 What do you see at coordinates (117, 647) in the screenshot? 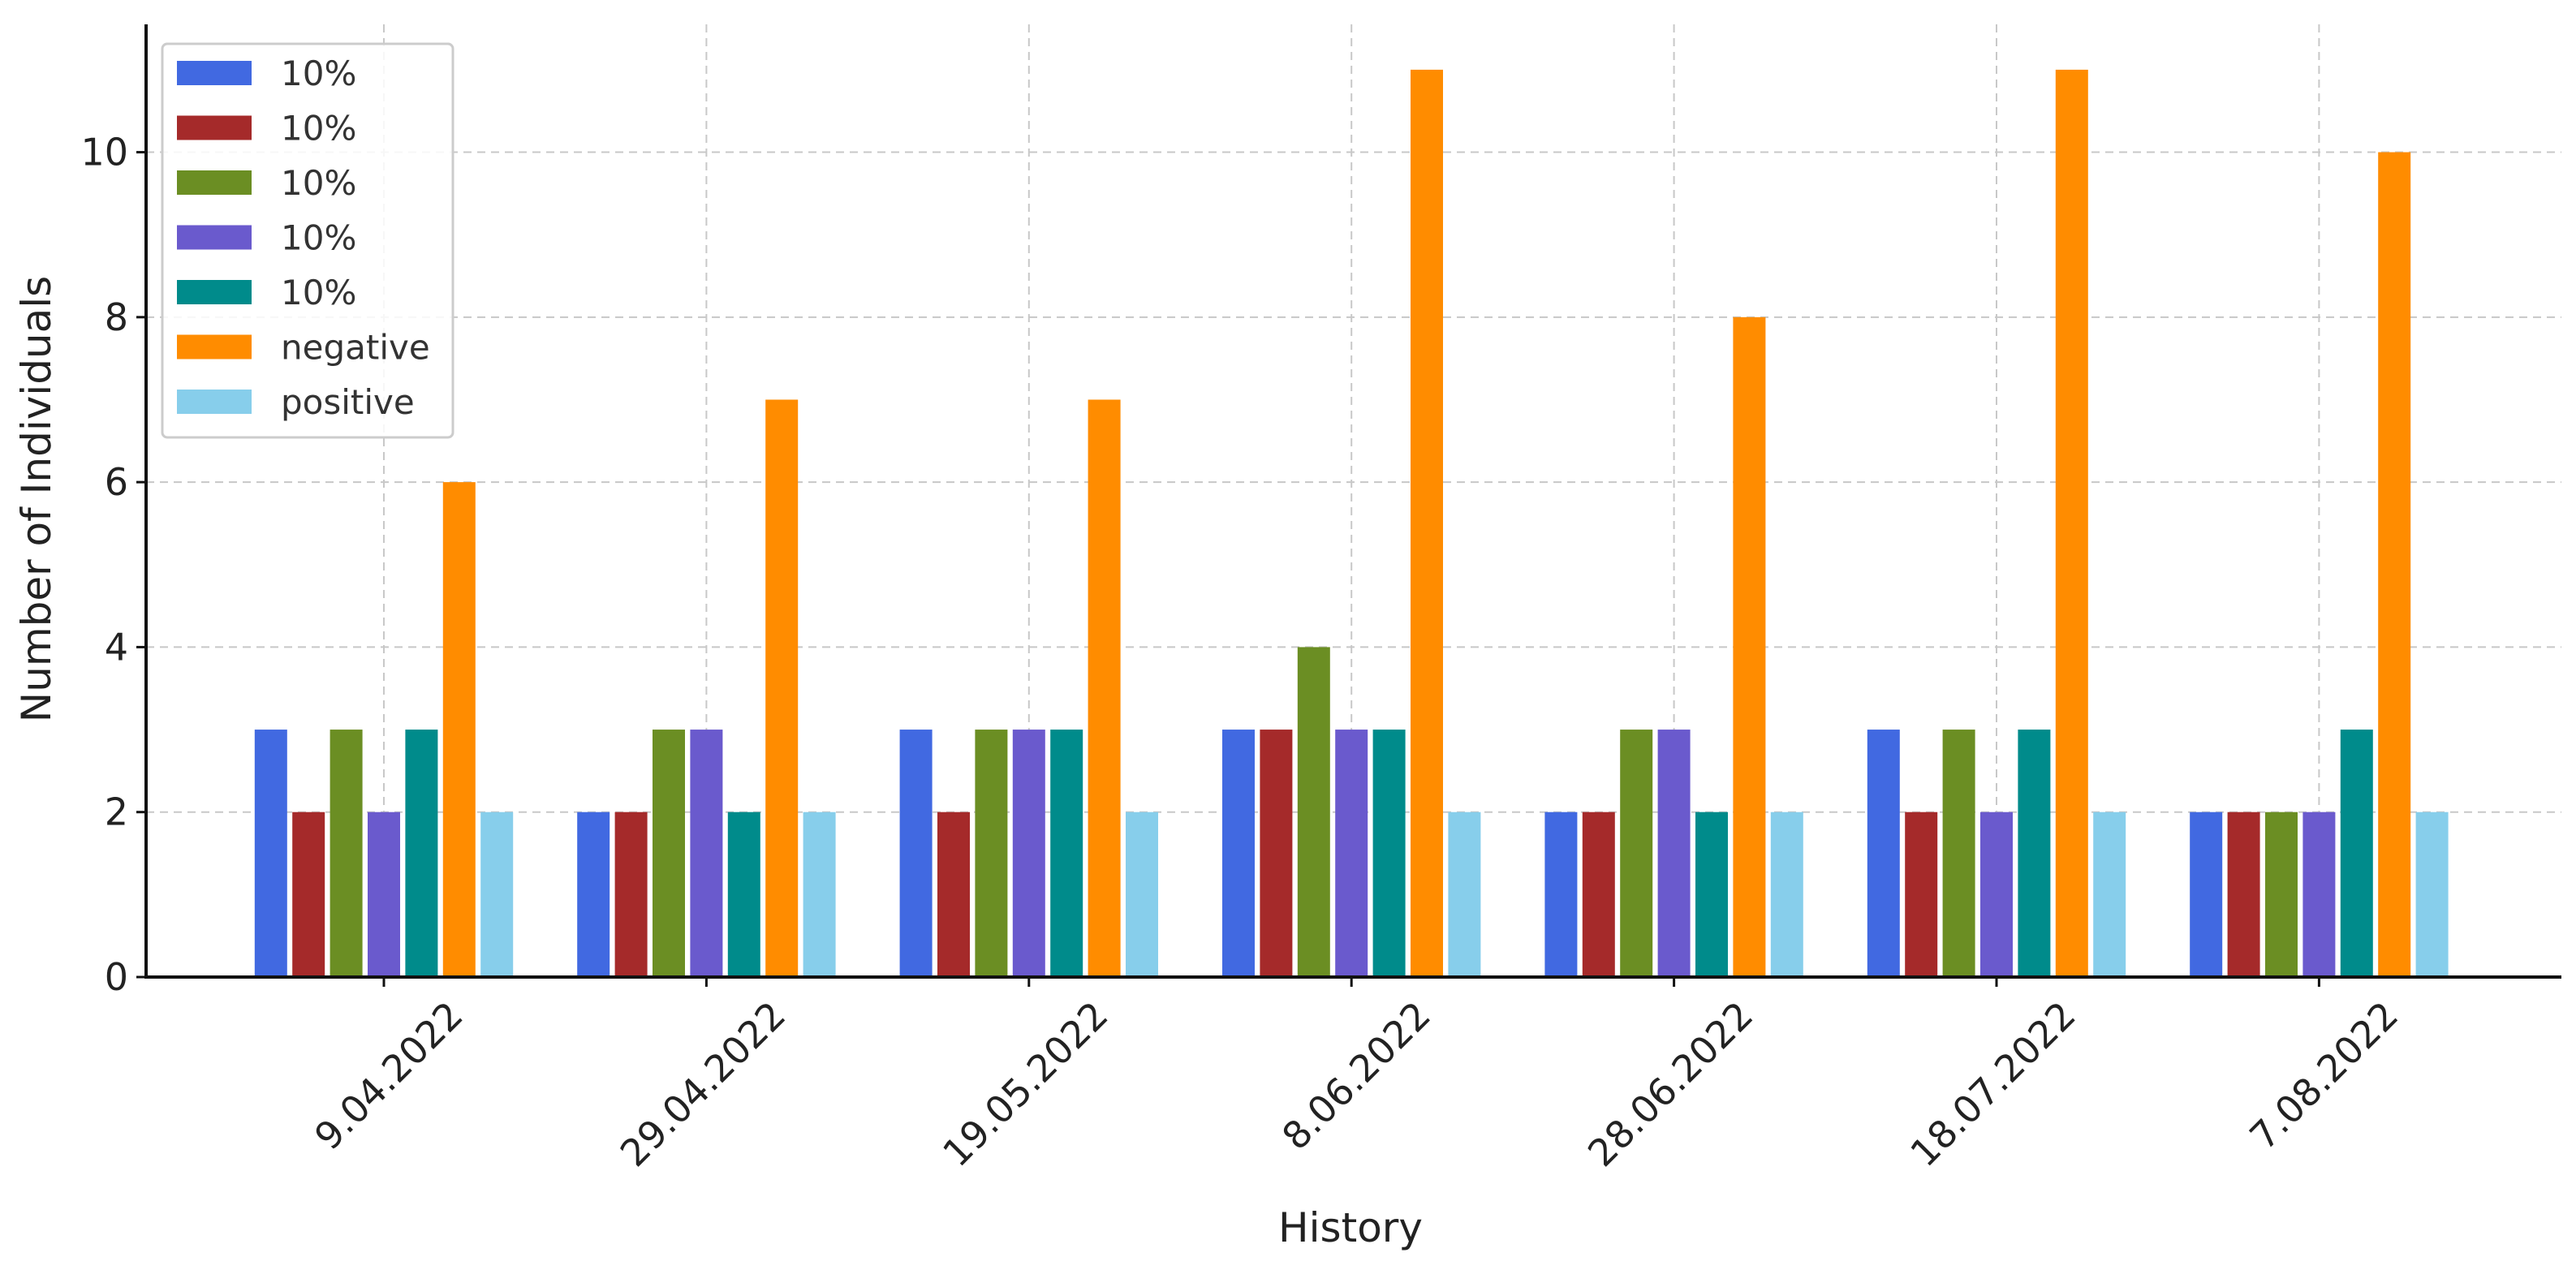
I see `y-tick-label: 4` at bounding box center [117, 647].